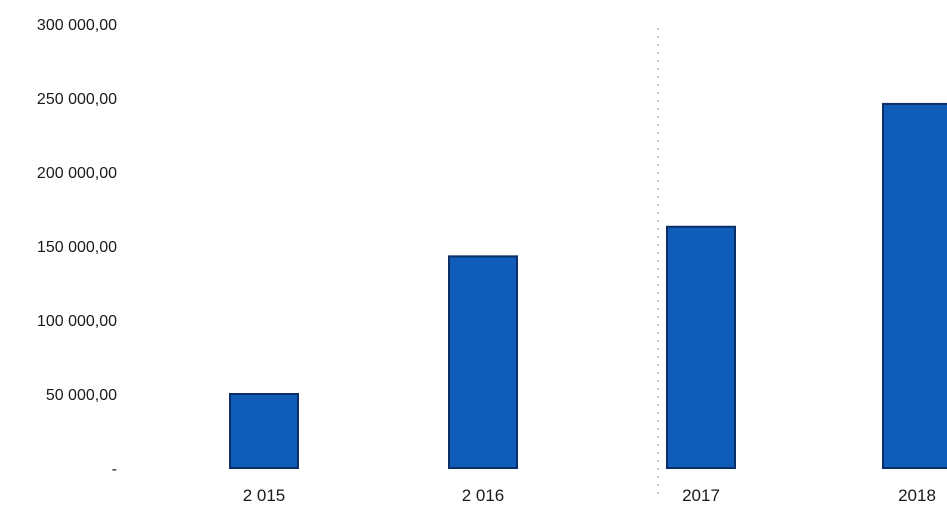  I want to click on y-tick-label: 300 000,00, so click(77, 25).